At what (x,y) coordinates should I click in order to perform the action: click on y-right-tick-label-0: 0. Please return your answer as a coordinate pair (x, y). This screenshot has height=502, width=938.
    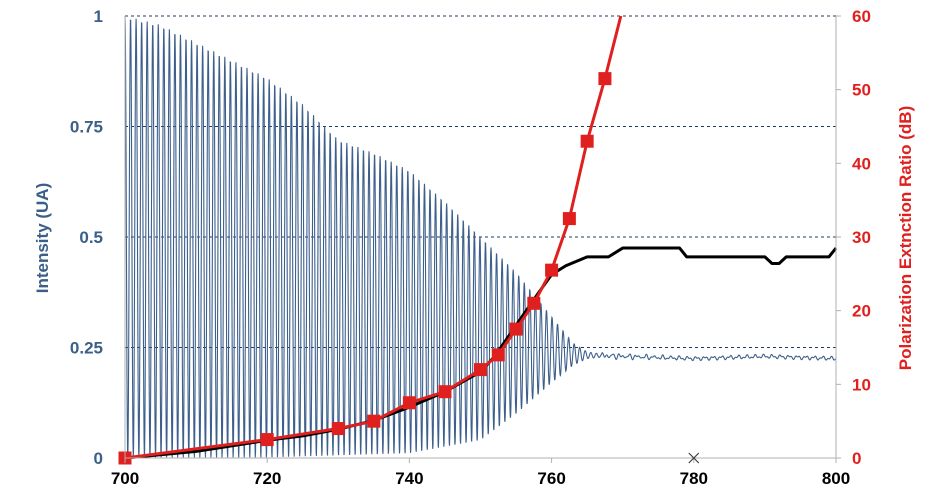
    Looking at the image, I should click on (856, 458).